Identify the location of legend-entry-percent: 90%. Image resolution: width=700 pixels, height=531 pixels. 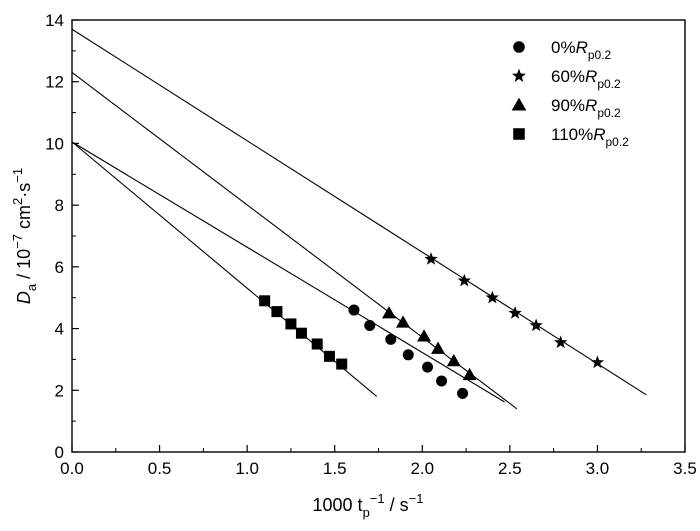
(568, 105).